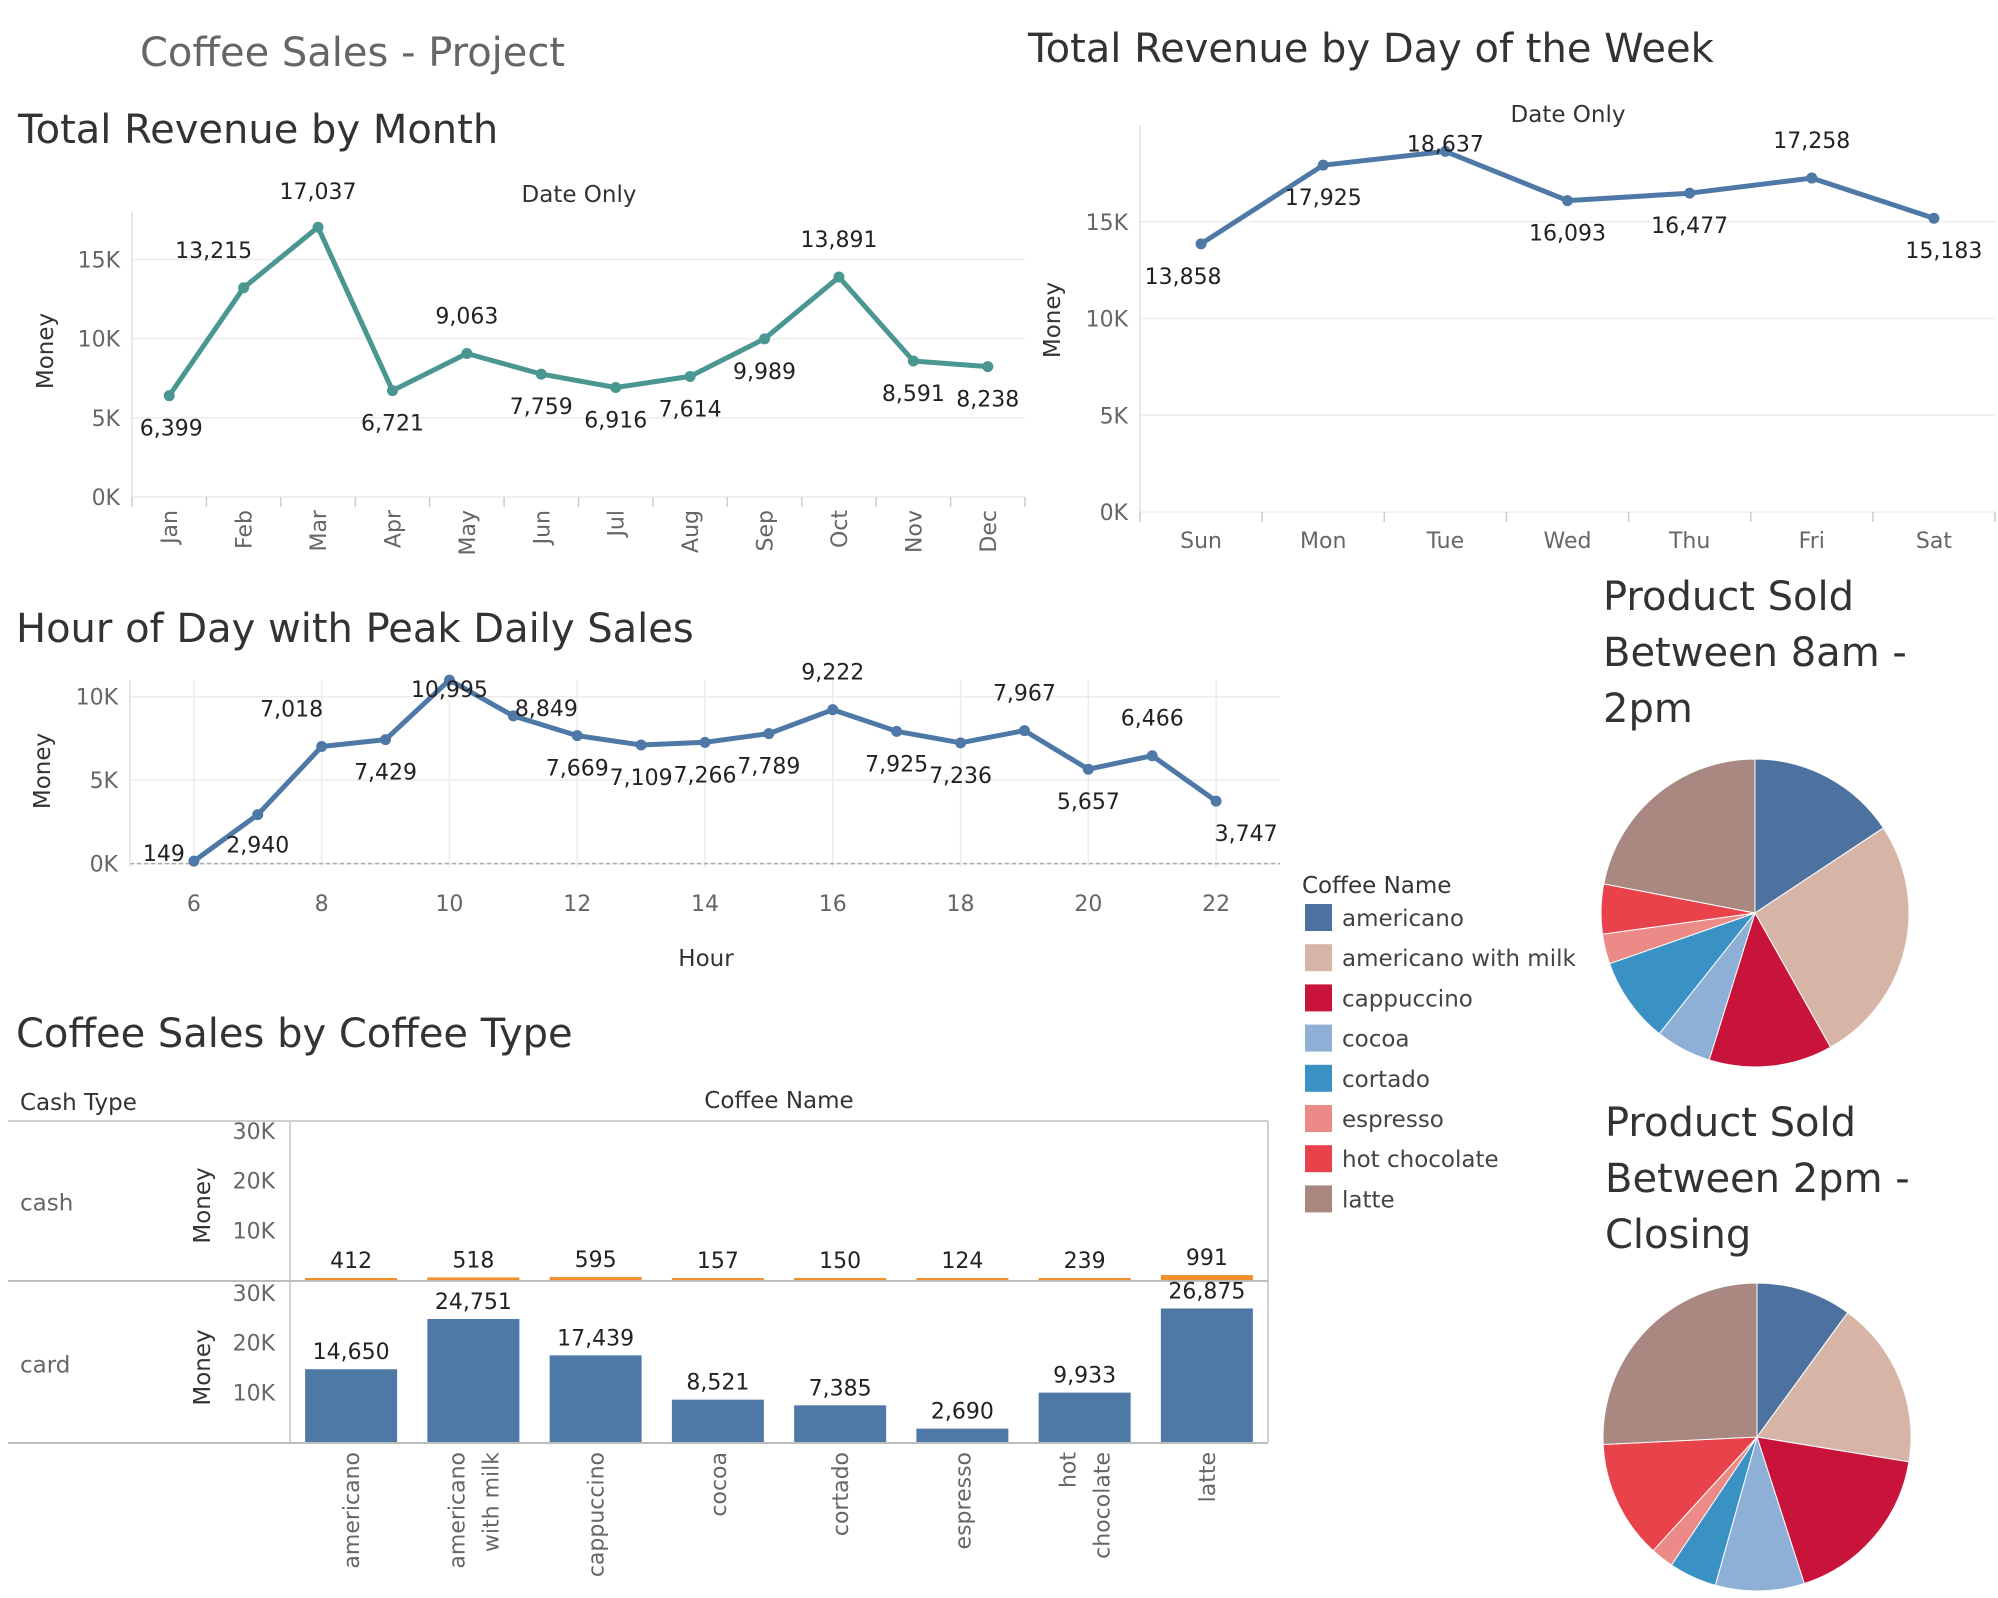 This screenshot has width=1998, height=1598. I want to click on data-label: 16,477, so click(1689, 226).